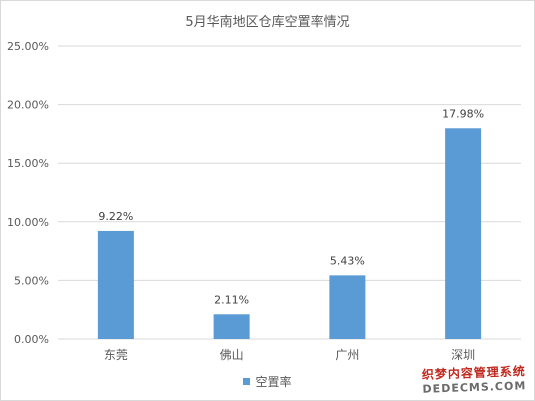  Describe the element at coordinates (116, 355) in the screenshot. I see `x-tick-label: 东莞` at that location.